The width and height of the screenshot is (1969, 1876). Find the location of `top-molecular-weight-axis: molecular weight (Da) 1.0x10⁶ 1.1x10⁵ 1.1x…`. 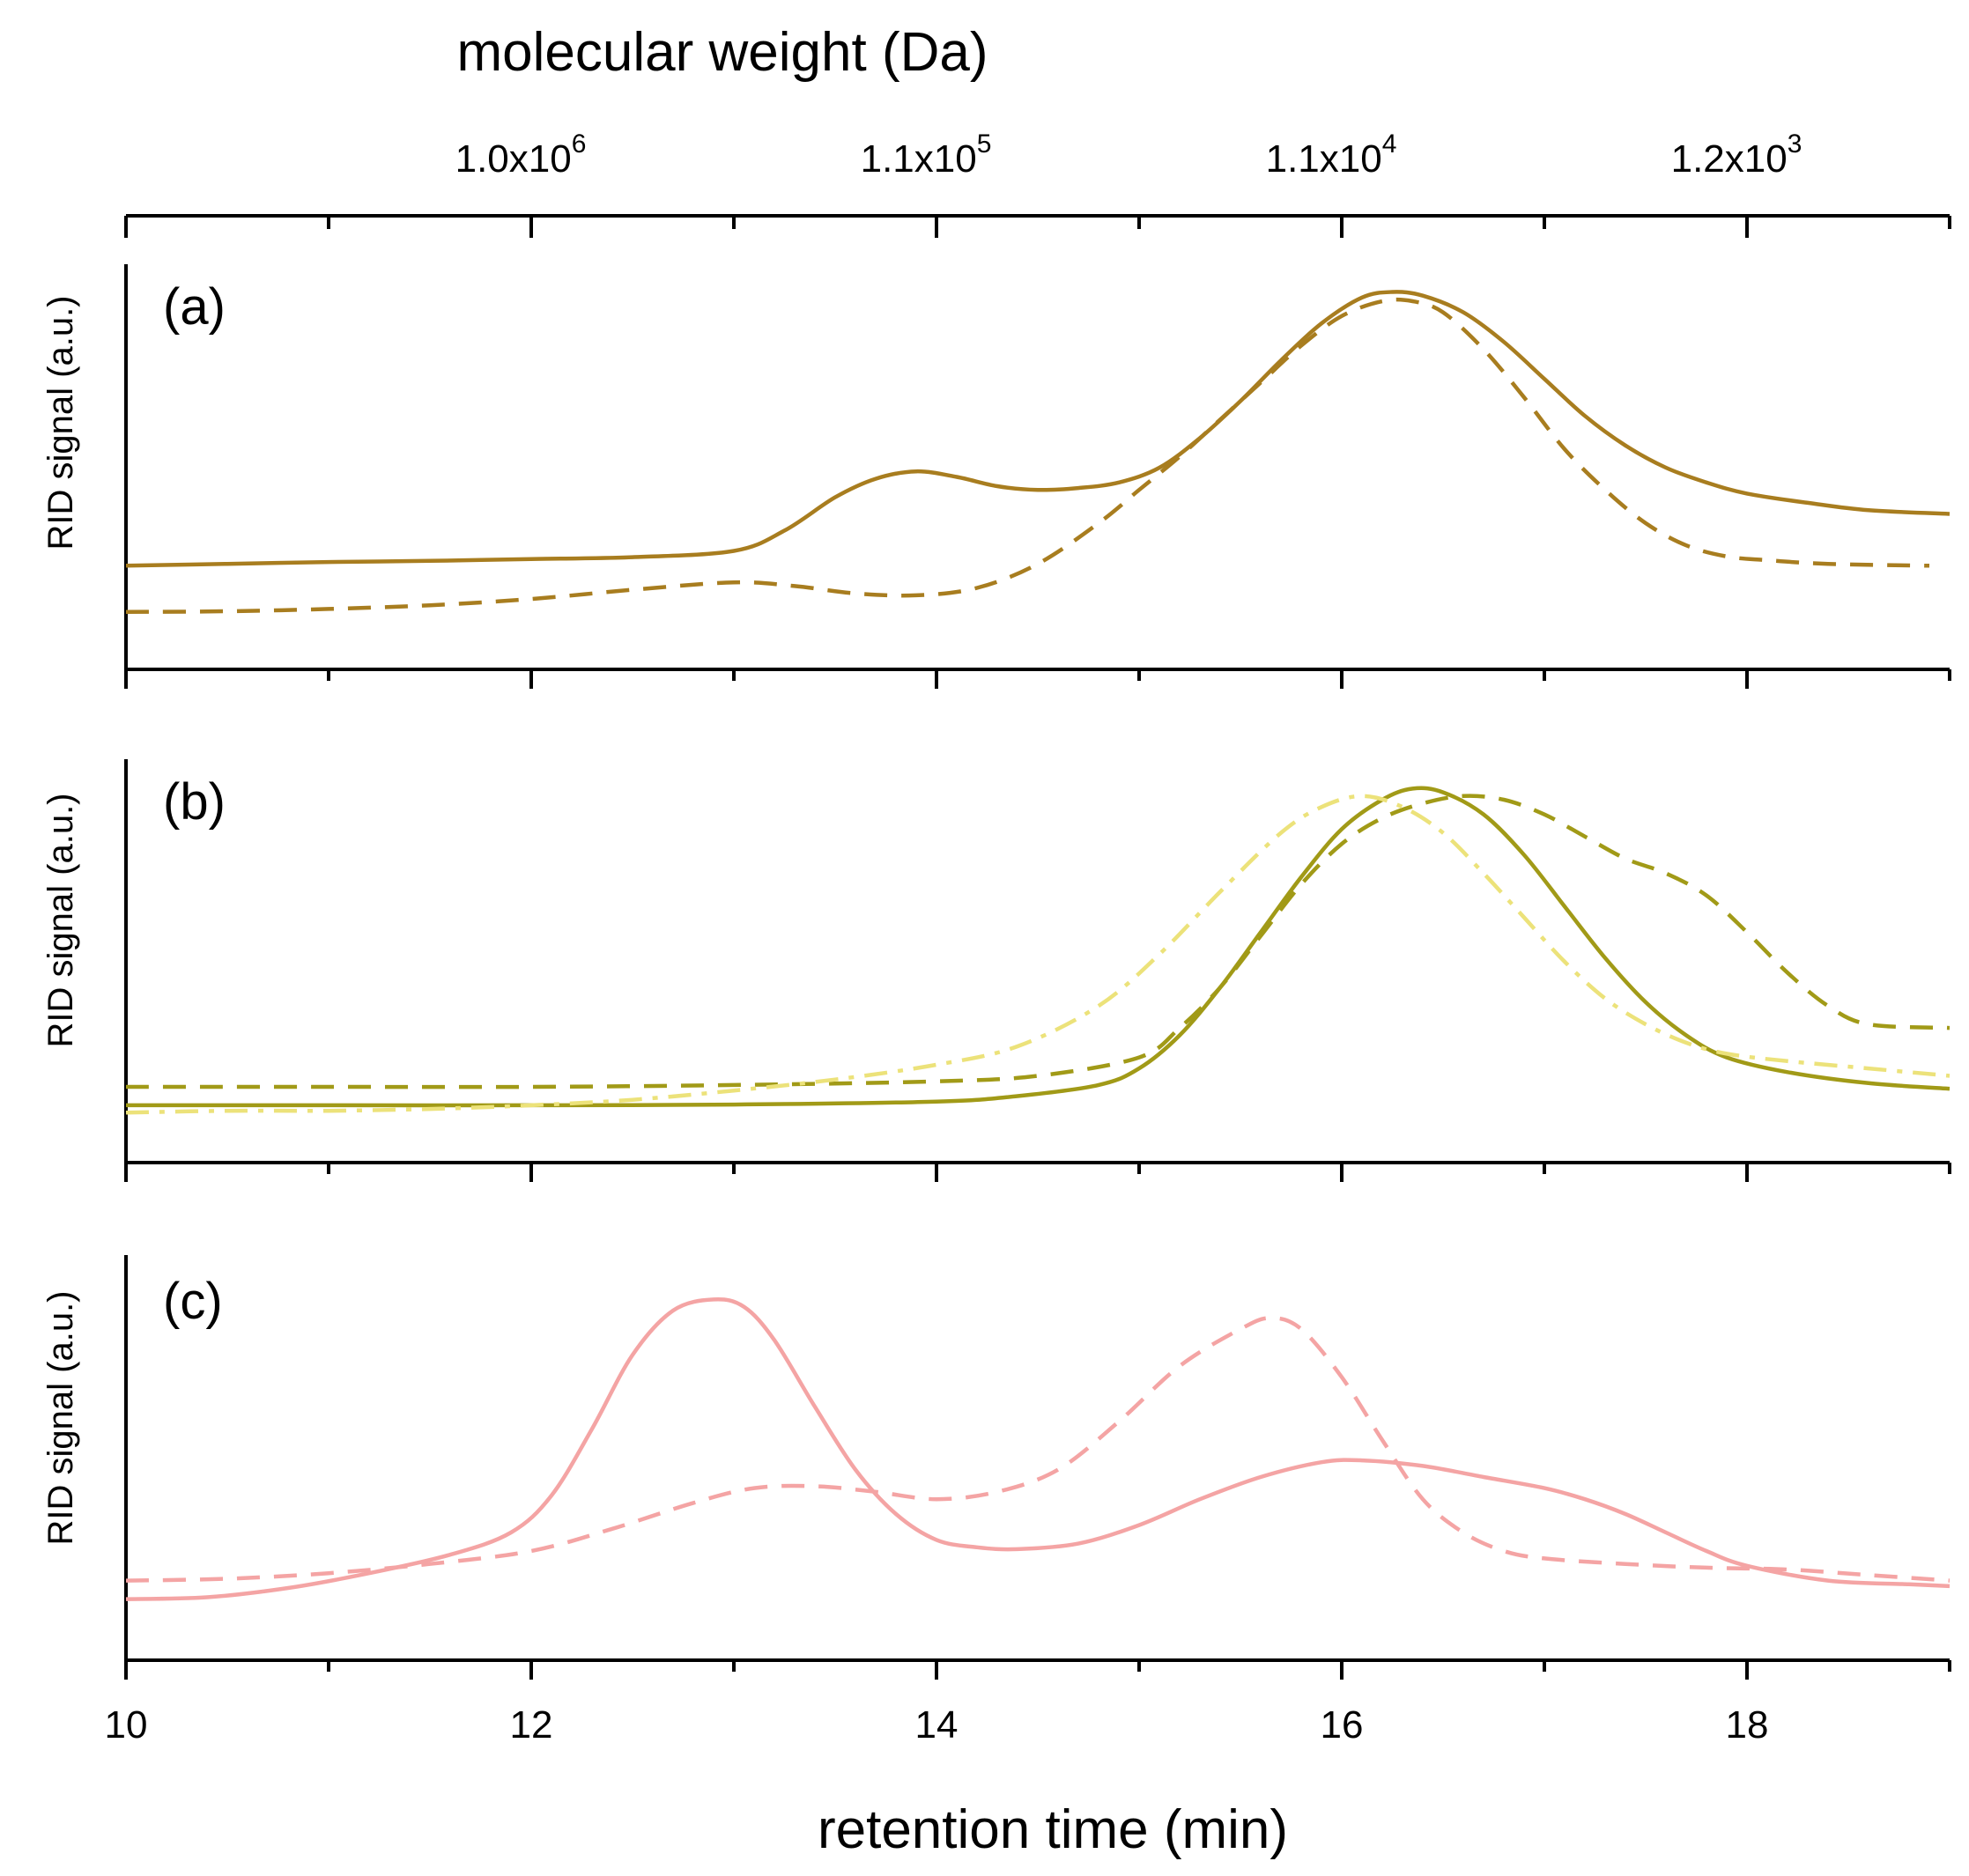

top-molecular-weight-axis: molecular weight (Da) 1.0x10⁶ 1.1x10⁵ 1.1x… is located at coordinates (1037, 130).